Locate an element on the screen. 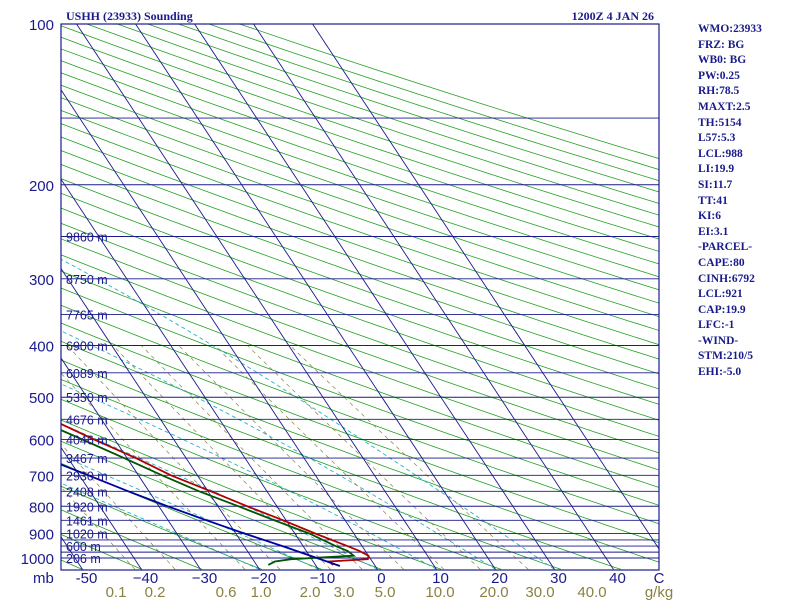  sounding-index: PW:0.25 is located at coordinates (719, 75).